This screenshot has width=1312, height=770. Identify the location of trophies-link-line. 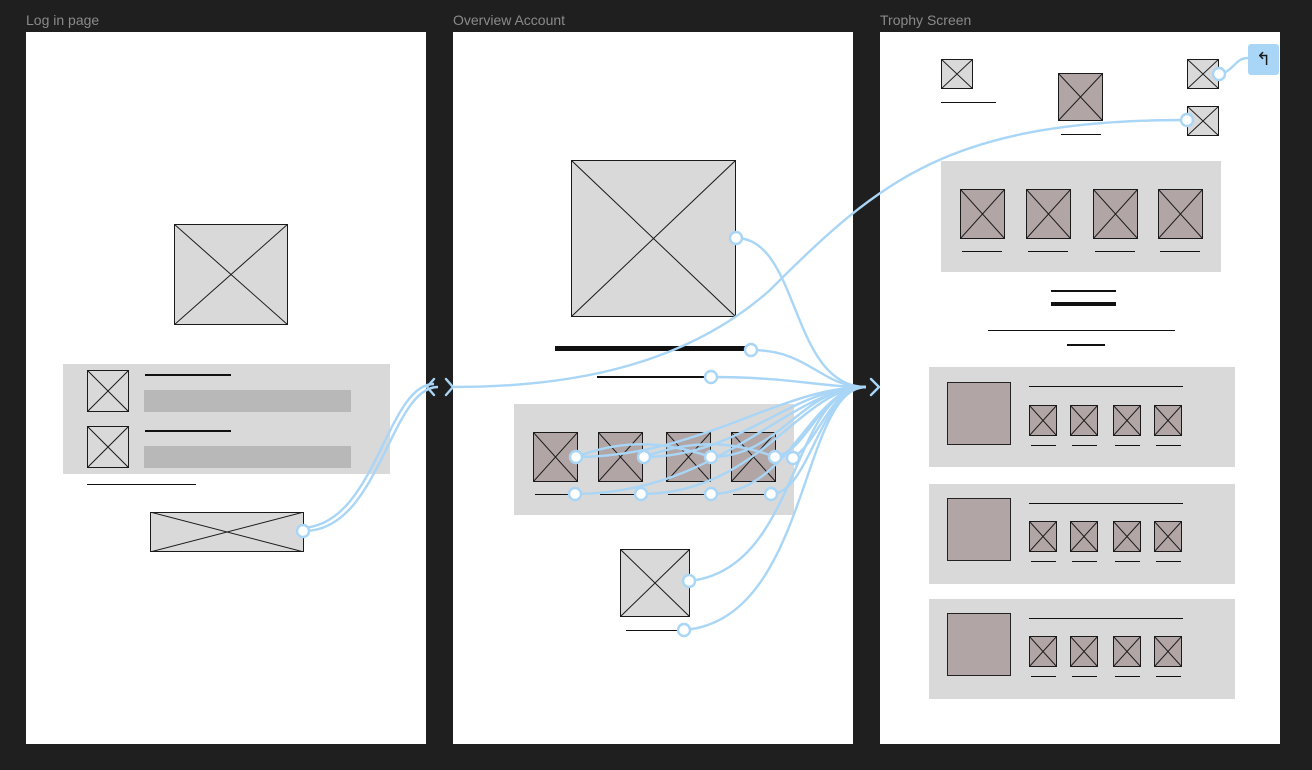
(655, 630).